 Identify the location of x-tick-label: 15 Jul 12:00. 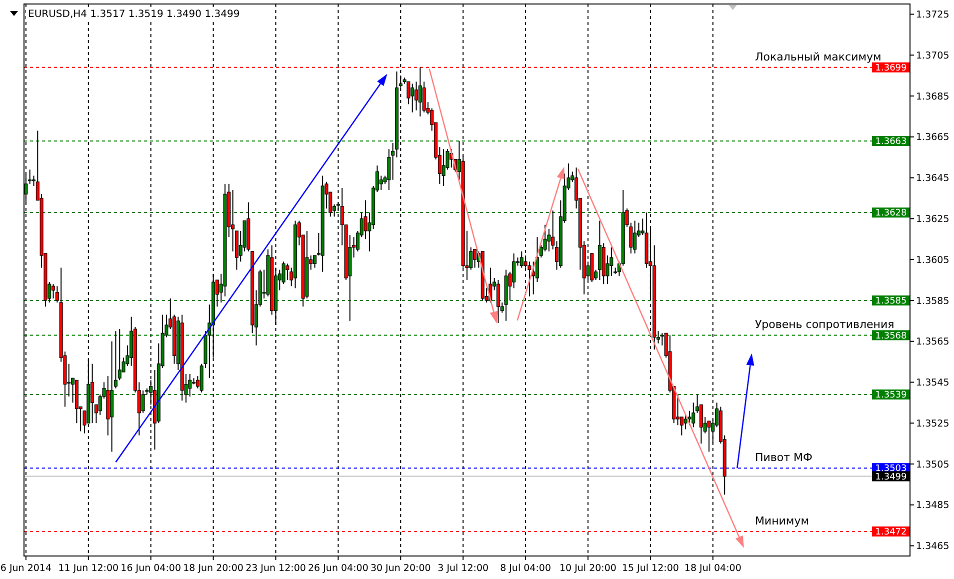
(650, 568).